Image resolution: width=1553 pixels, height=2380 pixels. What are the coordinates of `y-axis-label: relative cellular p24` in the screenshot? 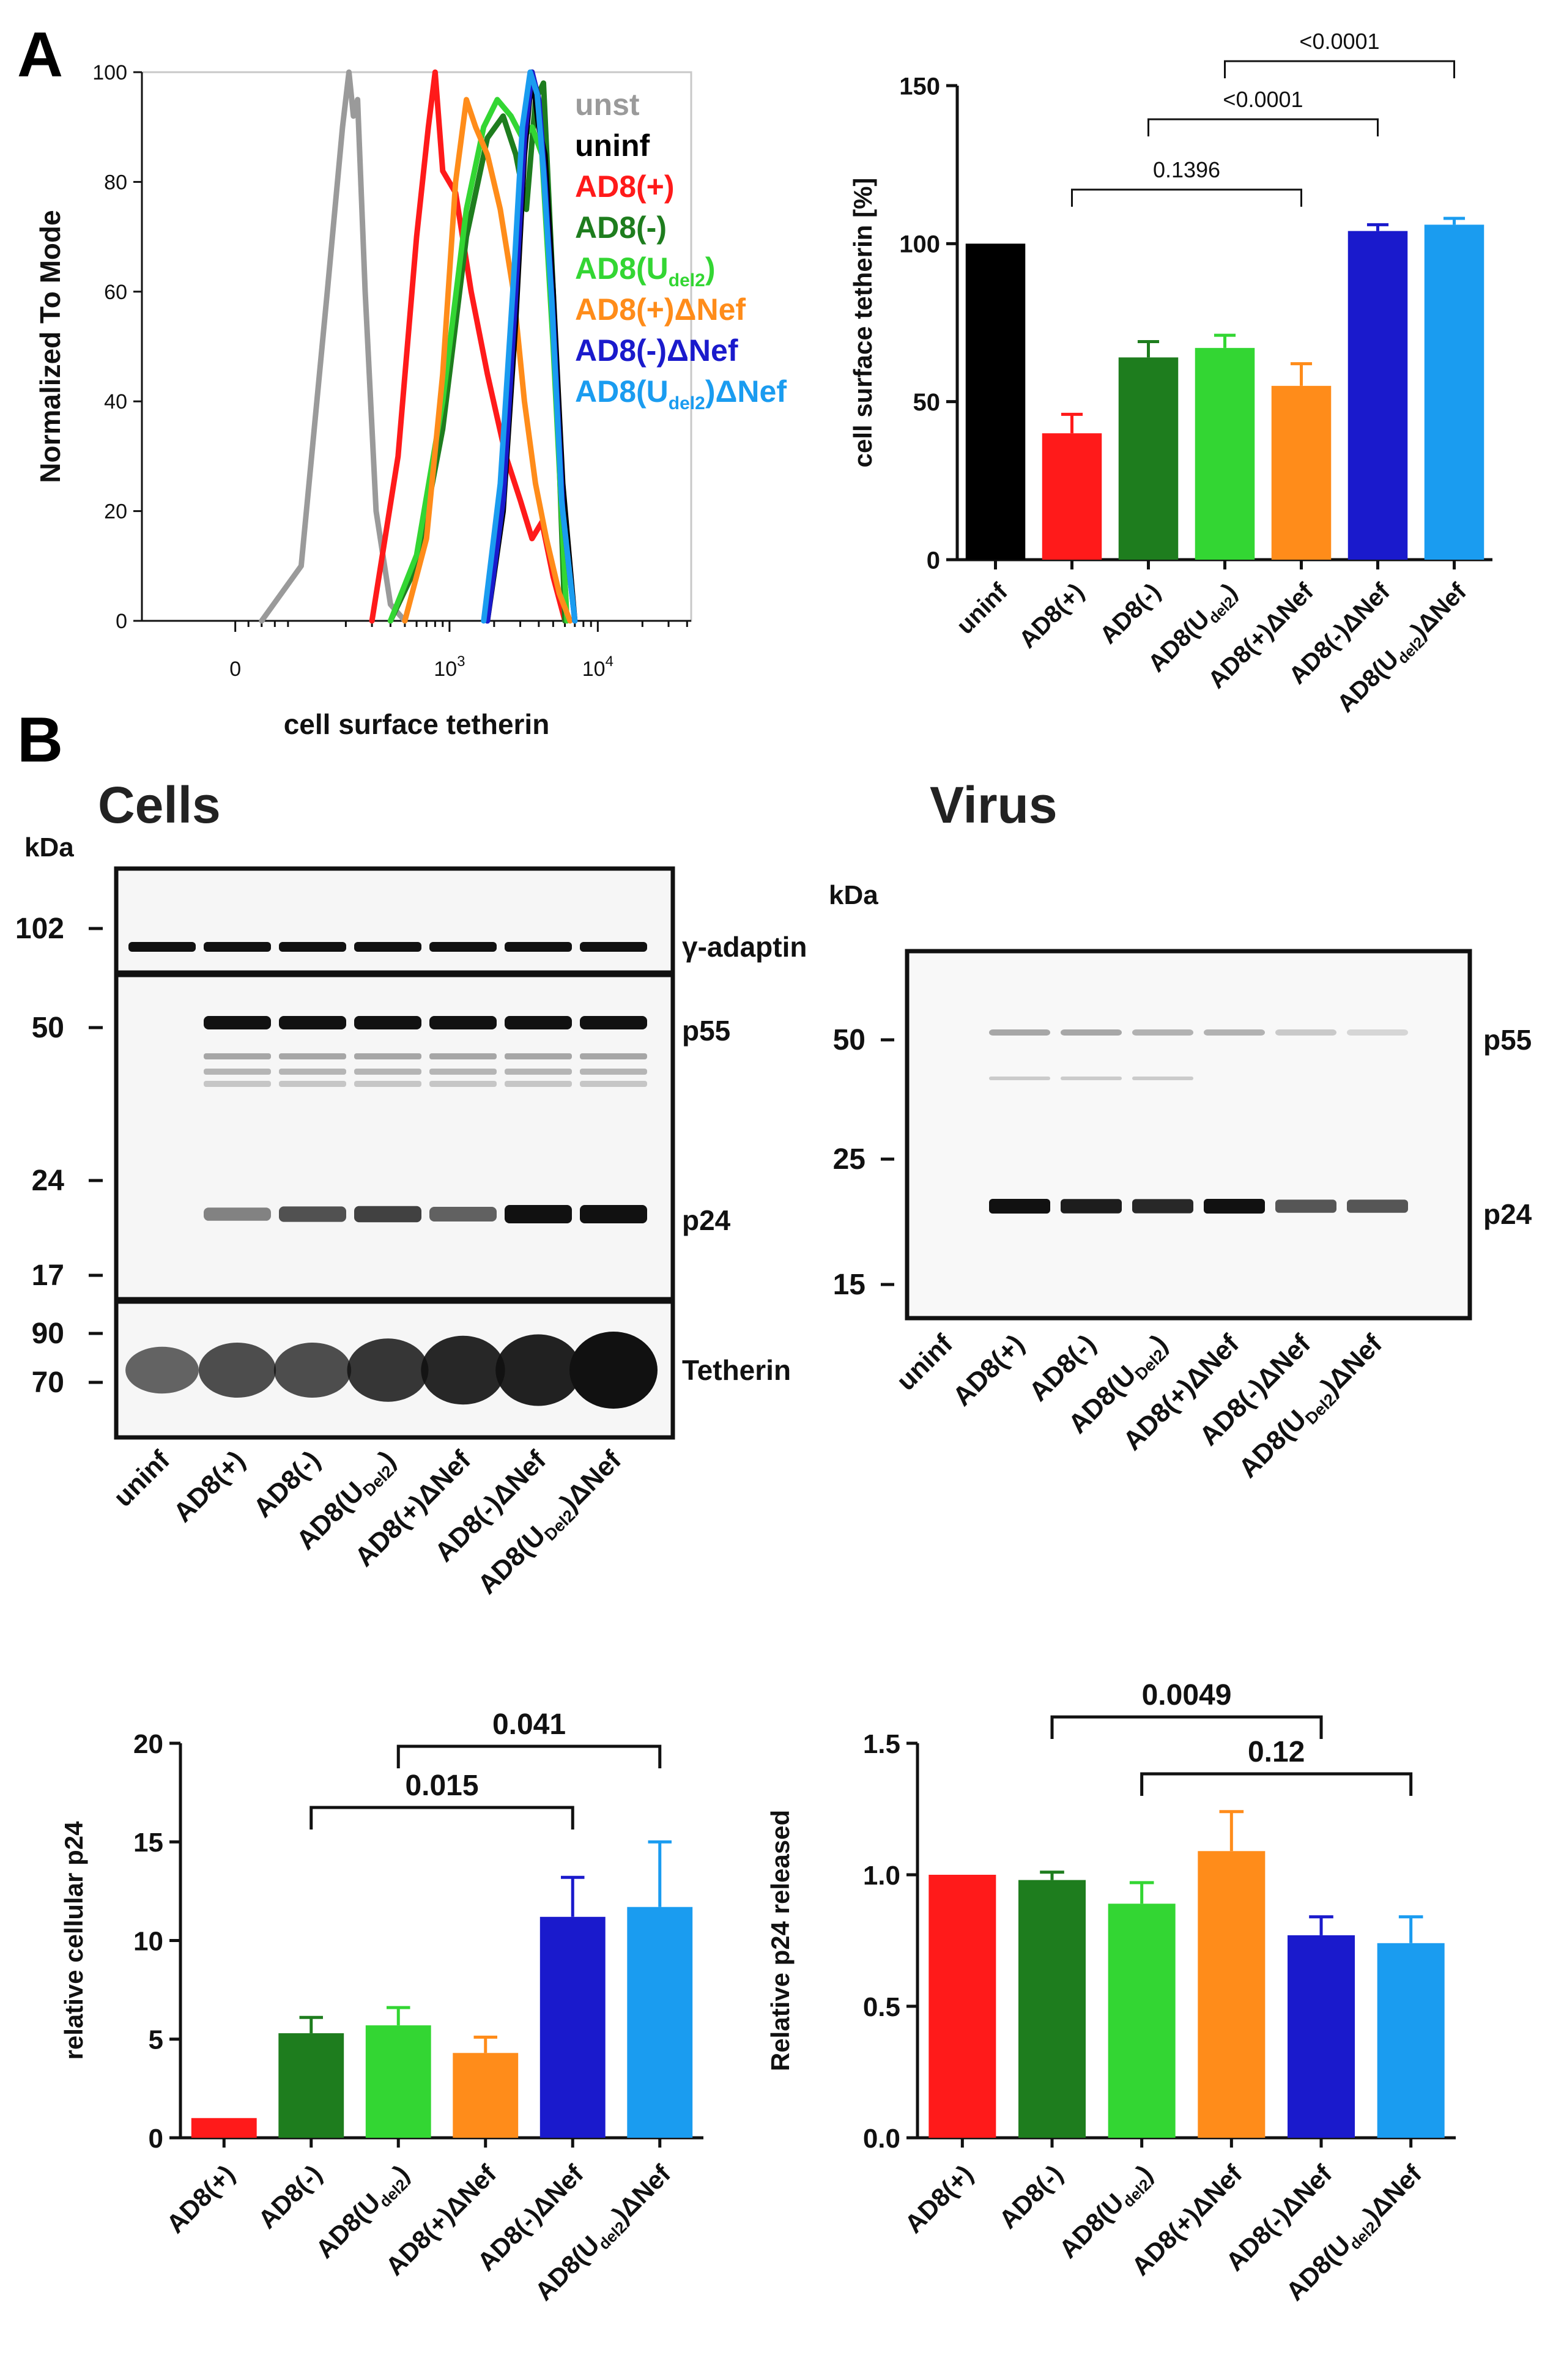 It's located at (73, 1940).